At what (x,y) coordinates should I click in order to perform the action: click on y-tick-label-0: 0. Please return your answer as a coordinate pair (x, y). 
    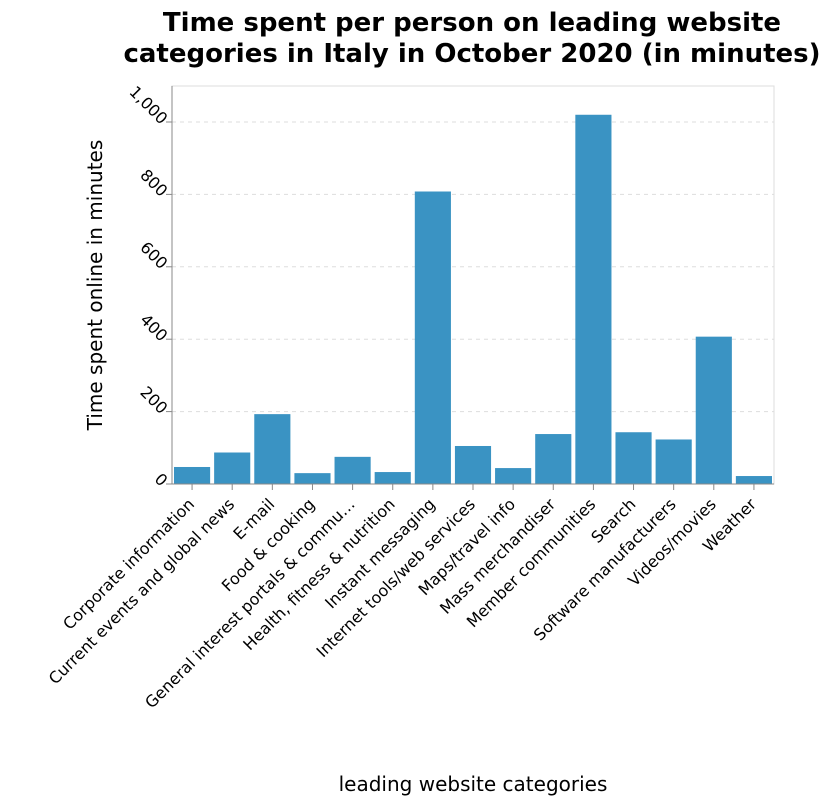
    Looking at the image, I should click on (161, 479).